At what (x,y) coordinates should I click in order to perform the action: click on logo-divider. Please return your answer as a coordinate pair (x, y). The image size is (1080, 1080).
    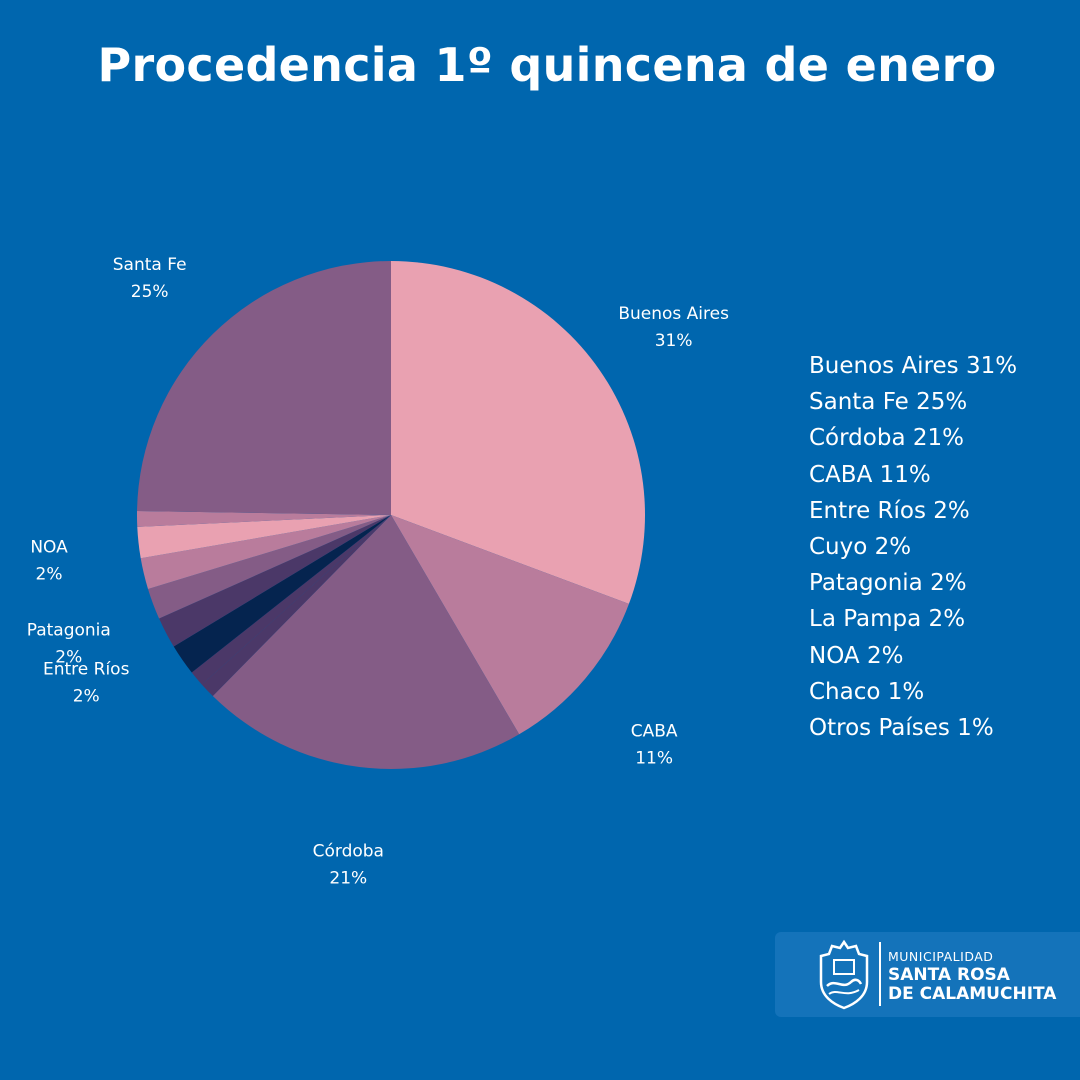
    Looking at the image, I should click on (880, 974).